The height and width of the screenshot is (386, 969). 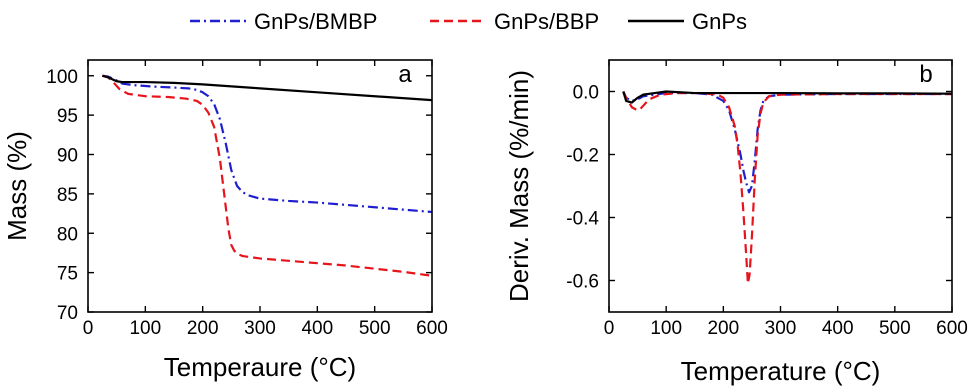 What do you see at coordinates (838, 328) in the screenshot?
I see `panel-b-xtick-label-4: 400` at bounding box center [838, 328].